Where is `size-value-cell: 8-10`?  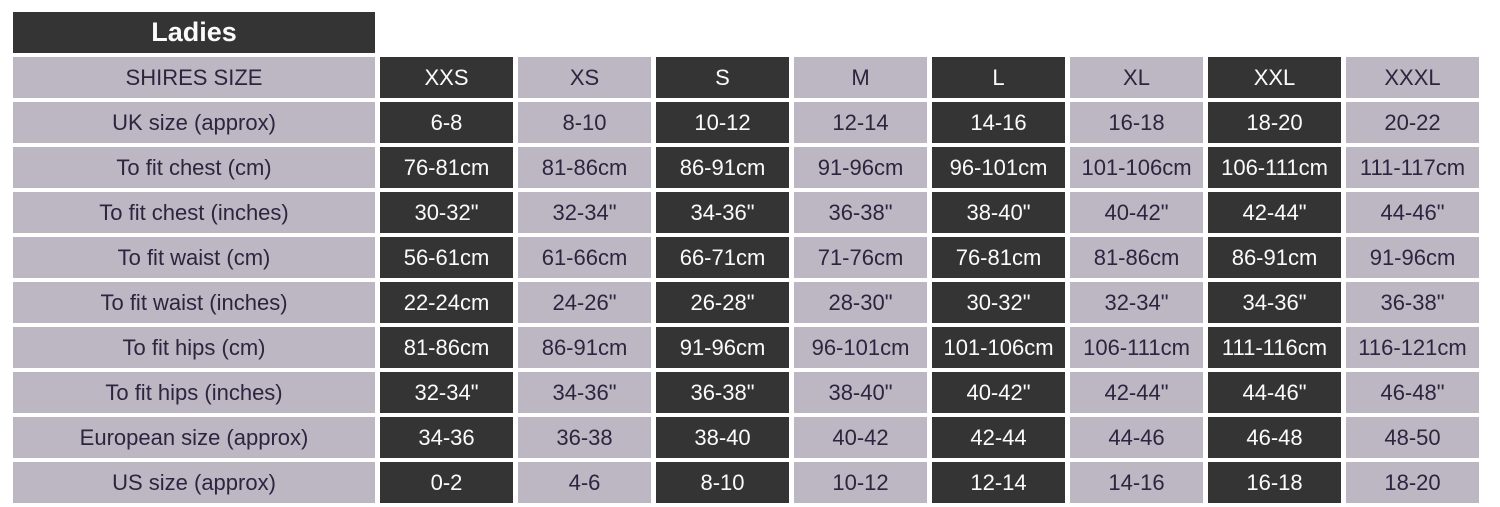
size-value-cell: 8-10 is located at coordinates (722, 482).